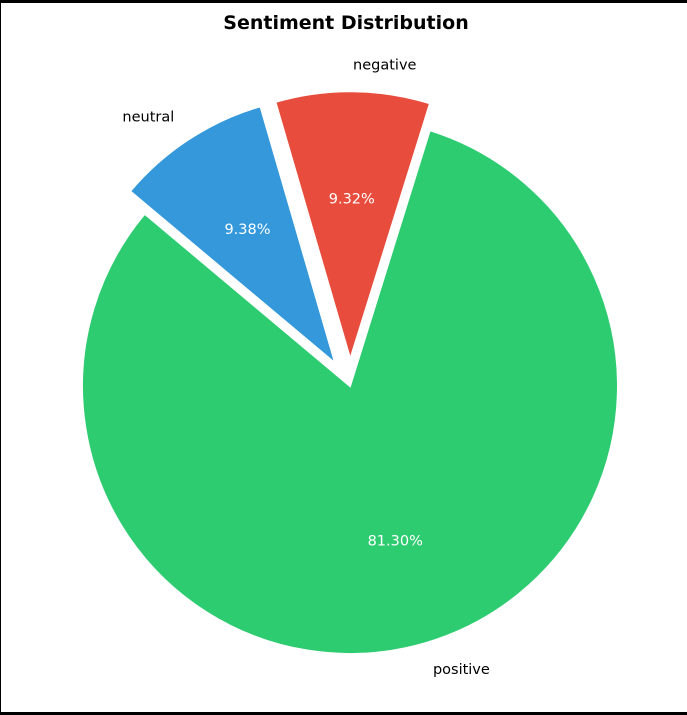  Describe the element at coordinates (395, 541) in the screenshot. I see `pct-label-positive: 81.30%` at that location.